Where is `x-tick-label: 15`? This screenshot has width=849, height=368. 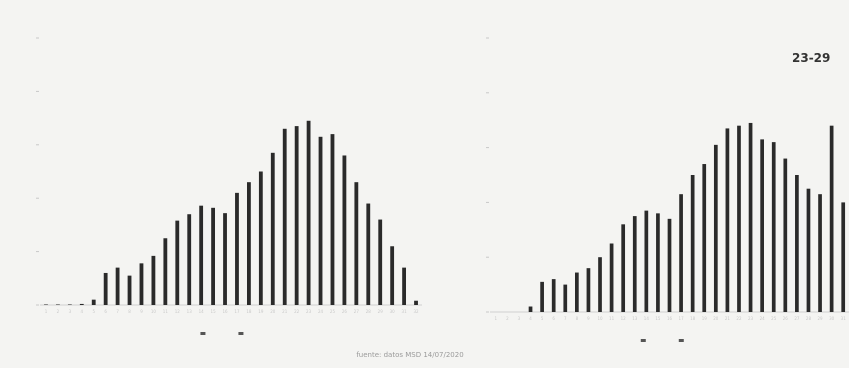 x-tick-label: 15 is located at coordinates (214, 311).